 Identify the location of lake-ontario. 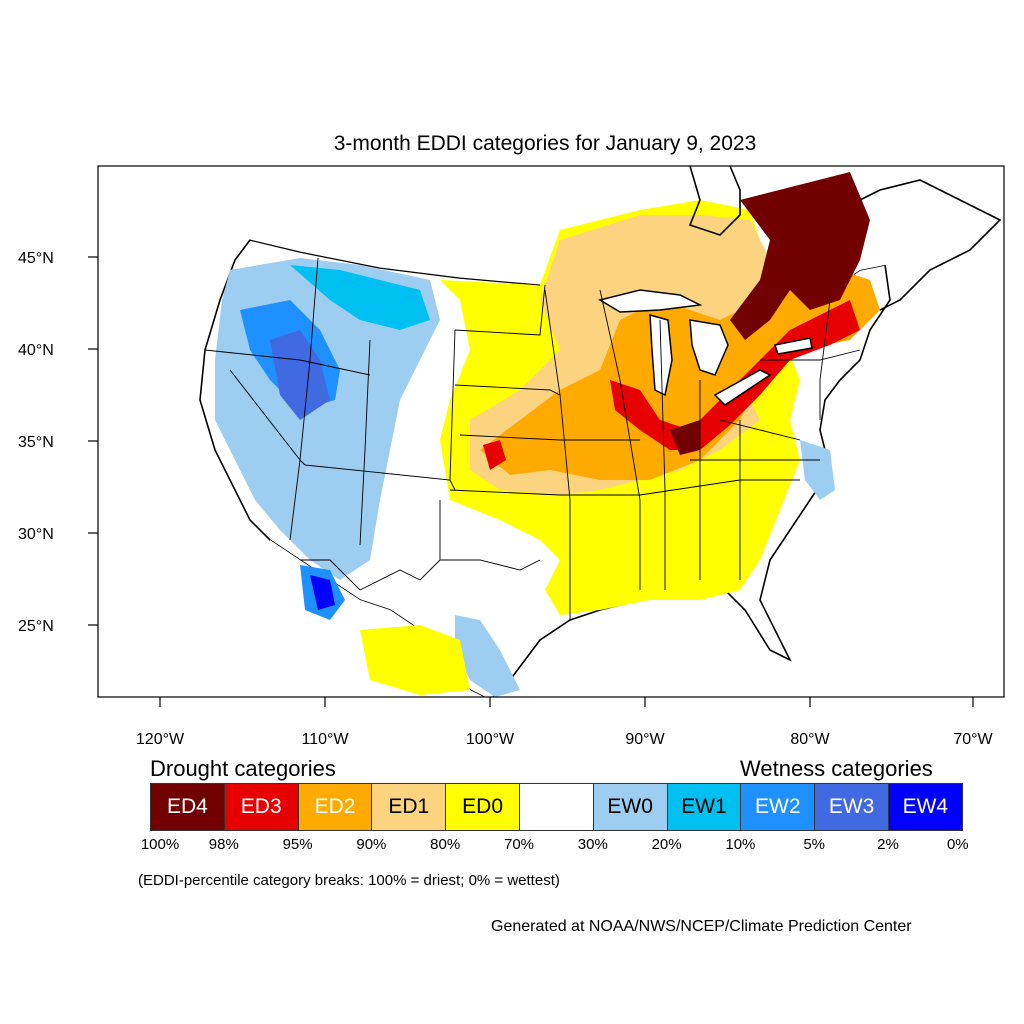
(793, 346).